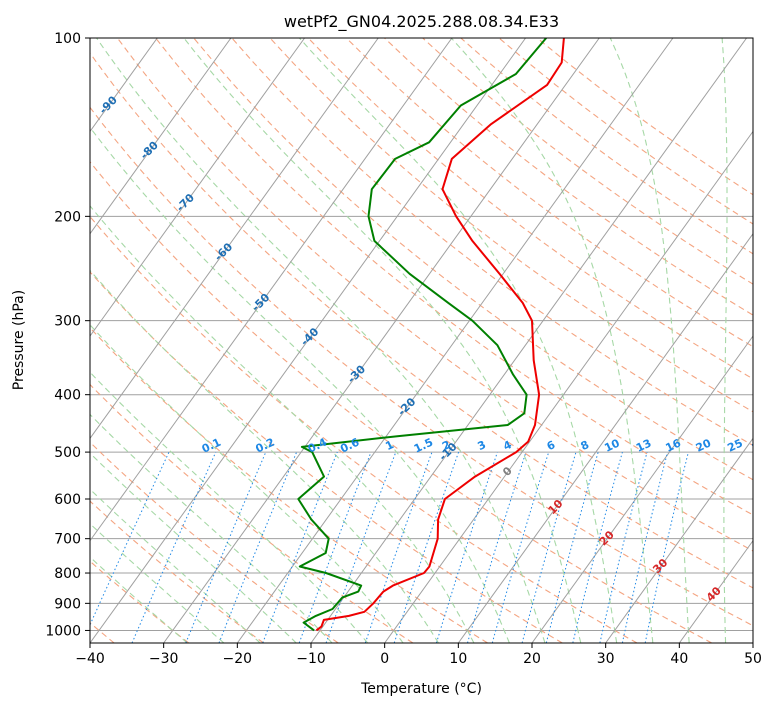  Describe the element at coordinates (238, 659) in the screenshot. I see `x-tick-label: −20` at that location.